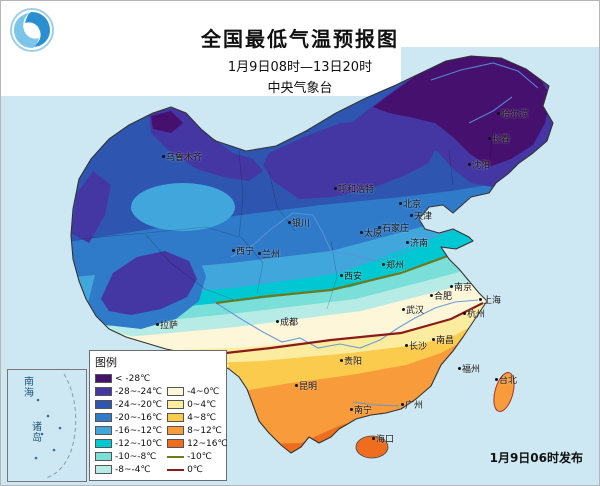 The image size is (600, 486). I want to click on legend-label: < -28℃, so click(133, 378).